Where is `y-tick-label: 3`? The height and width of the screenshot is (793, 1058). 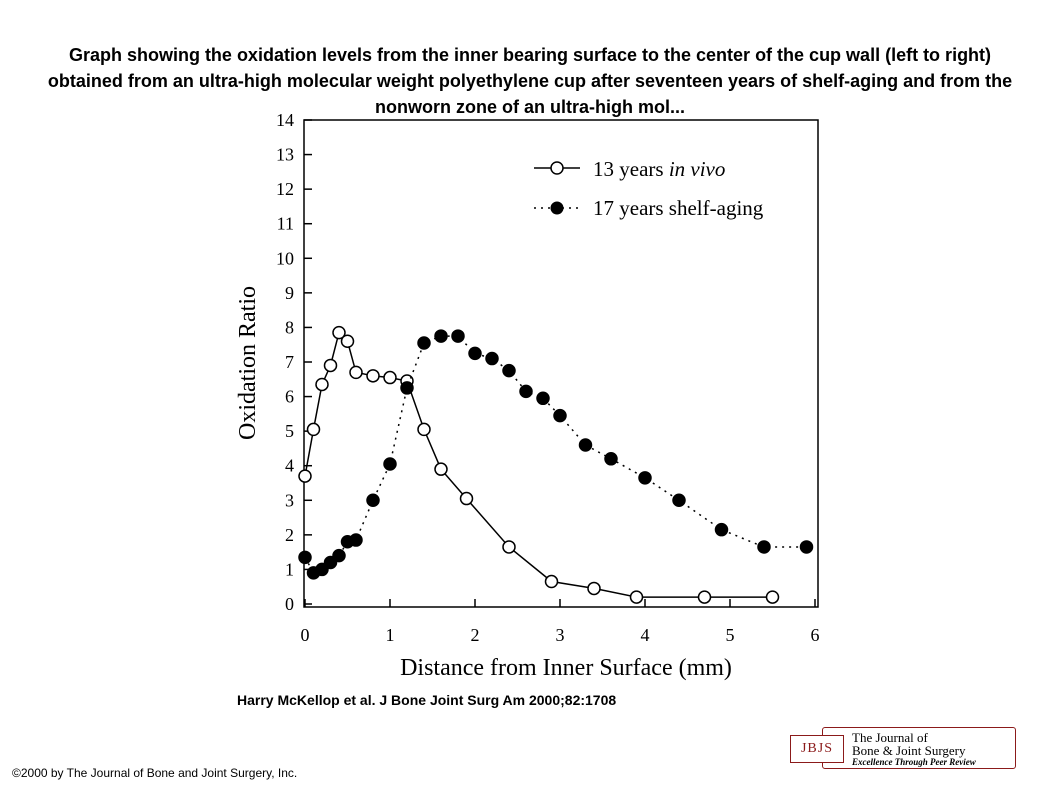 y-tick-label: 3 is located at coordinates (289, 500).